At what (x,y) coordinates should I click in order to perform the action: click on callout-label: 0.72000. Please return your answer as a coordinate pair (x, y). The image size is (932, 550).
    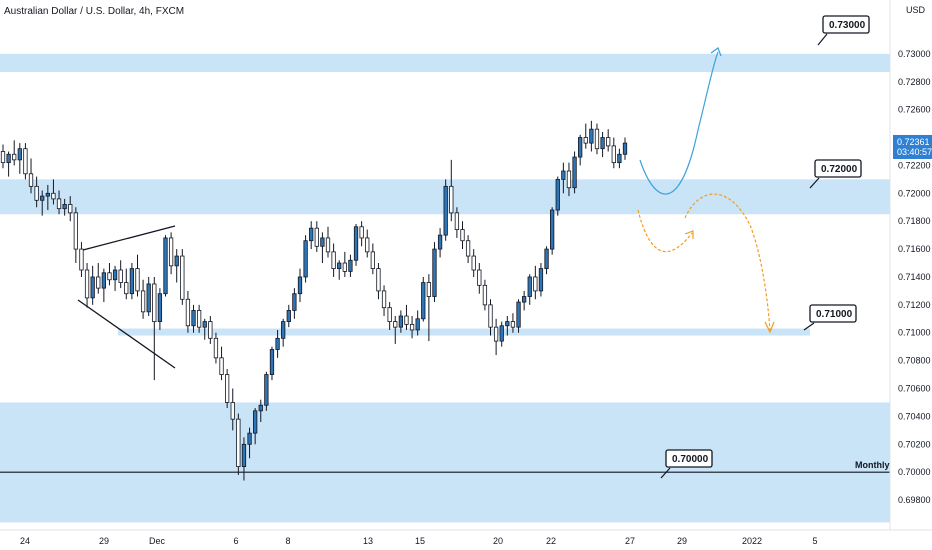
    Looking at the image, I should click on (839, 169).